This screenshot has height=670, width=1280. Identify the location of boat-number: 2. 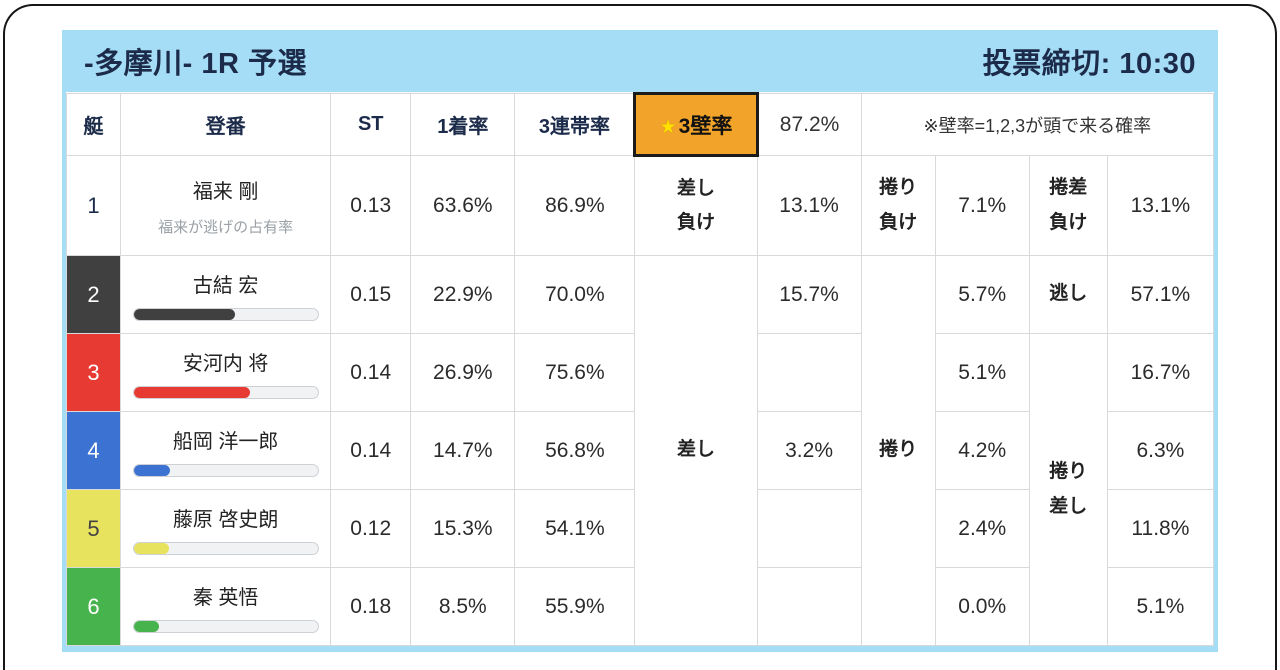
(93, 294).